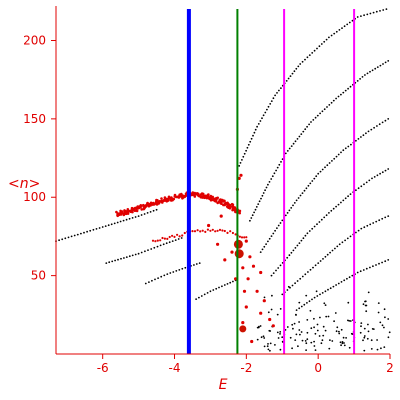  I want to click on large-marker, so click(239, 254).